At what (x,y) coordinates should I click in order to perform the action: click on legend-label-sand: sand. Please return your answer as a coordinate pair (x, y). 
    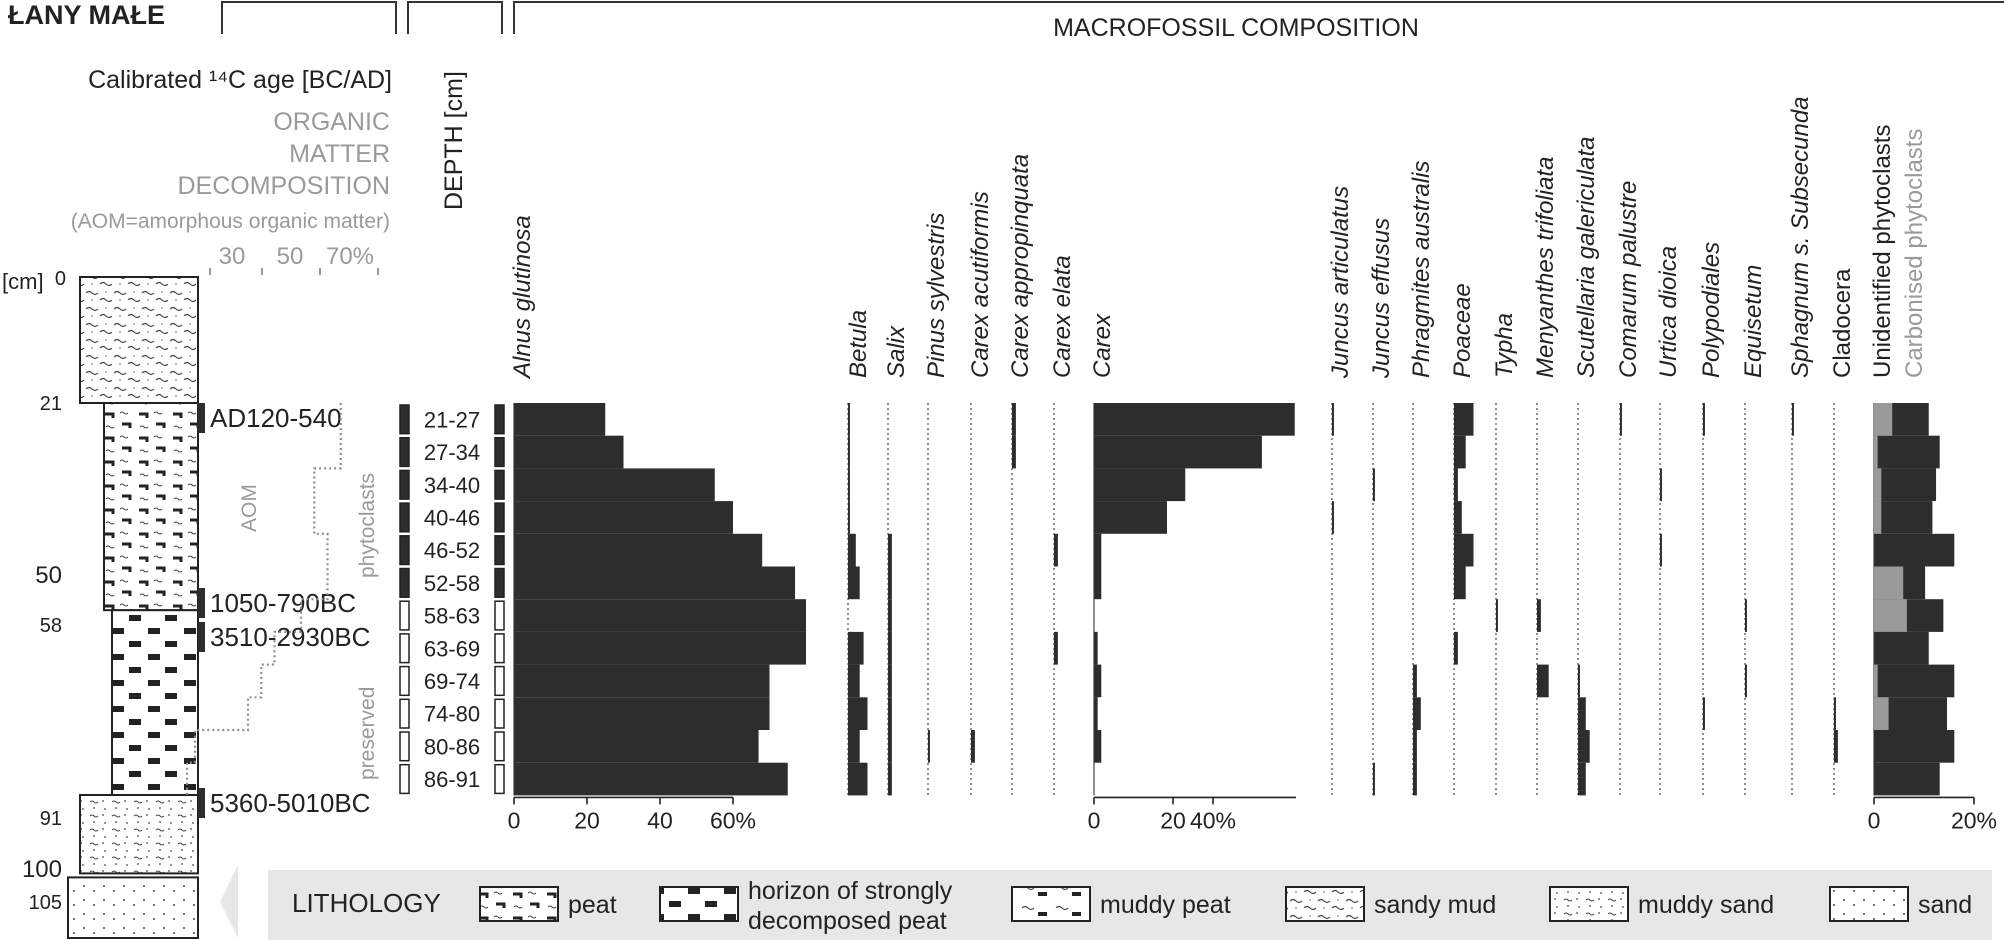
    Looking at the image, I should click on (1945, 905).